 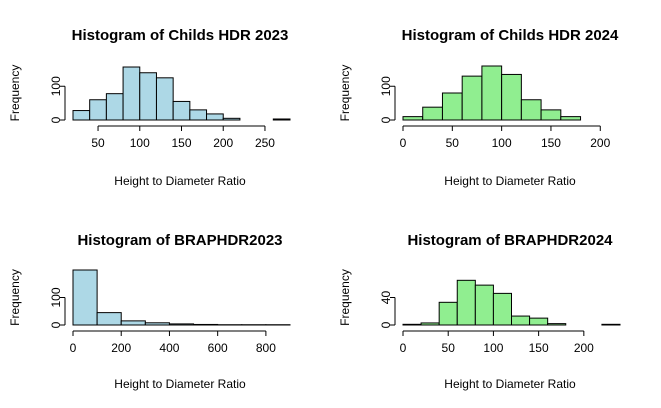 What do you see at coordinates (266, 348) in the screenshot?
I see `x-tick-label: 800` at bounding box center [266, 348].